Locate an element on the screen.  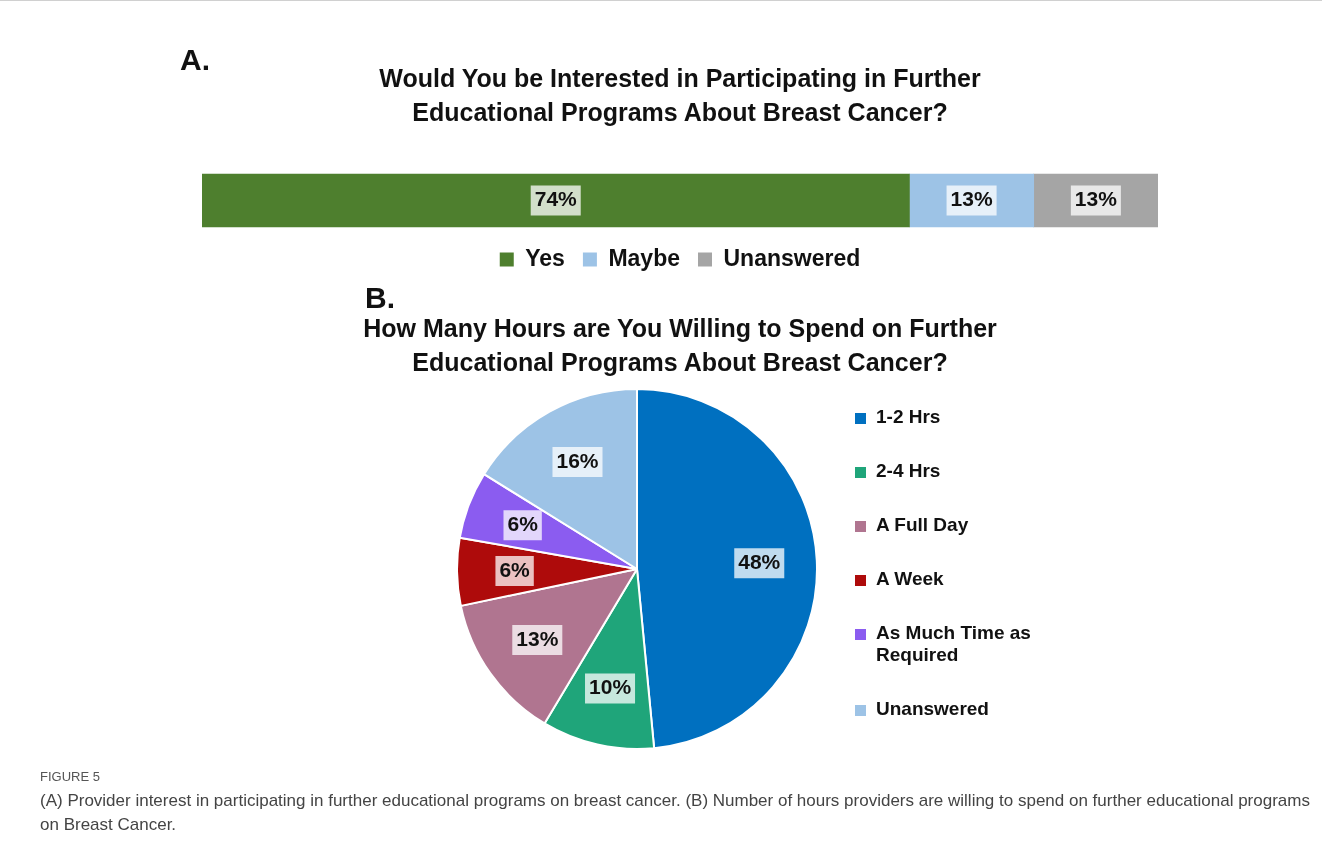
chart-title: How Many Hours are You Willing to Spend on Further Educational Programs About Breast Cancer? is located at coordinates (680, 345).